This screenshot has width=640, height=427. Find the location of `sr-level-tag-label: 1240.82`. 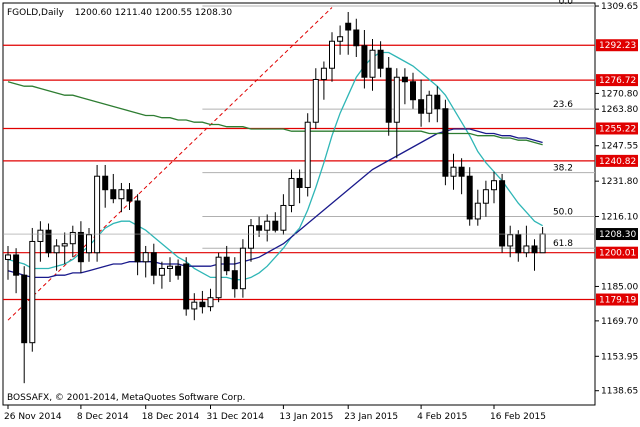

sr-level-tag-label: 1240.82 is located at coordinates (617, 162).